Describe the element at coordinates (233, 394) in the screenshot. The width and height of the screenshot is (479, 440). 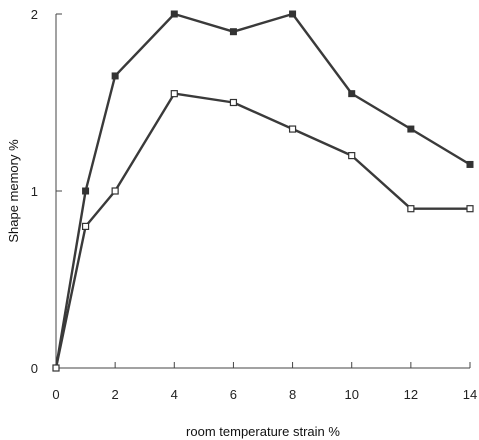
I see `x-tick-label: 6` at that location.